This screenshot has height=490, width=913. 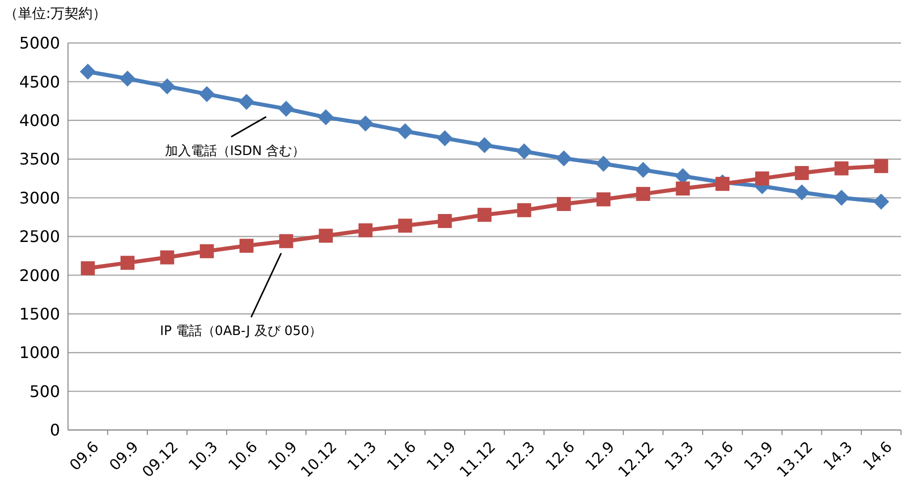 What do you see at coordinates (39, 236) in the screenshot?
I see `y-tick-label: 2500` at bounding box center [39, 236].